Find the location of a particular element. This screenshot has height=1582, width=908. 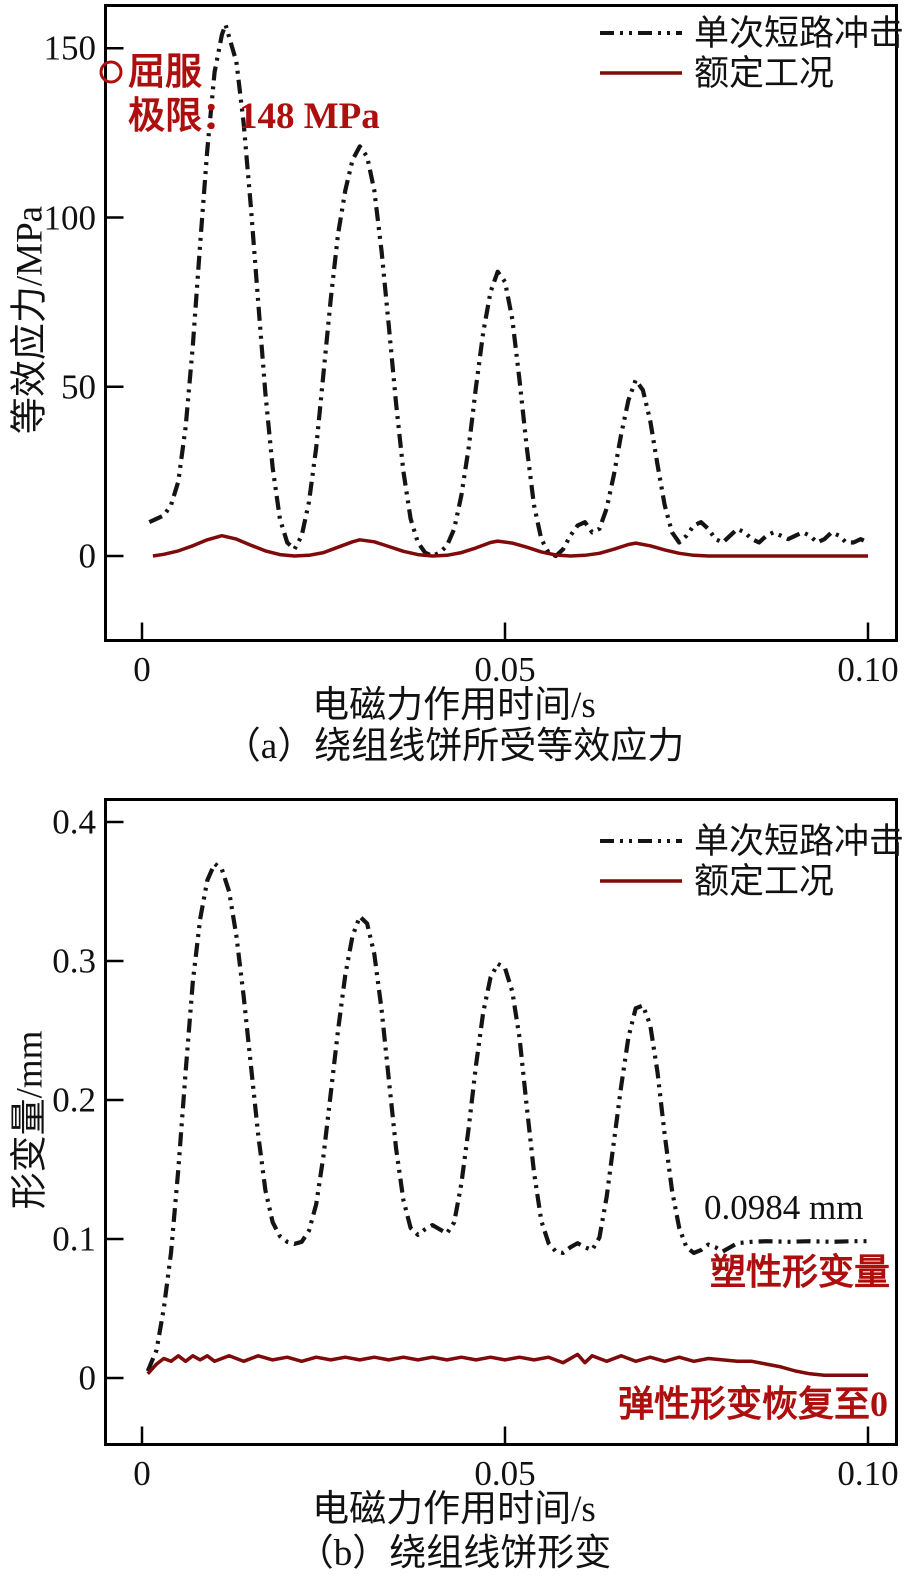

yield-circle-marker is located at coordinates (111, 72).